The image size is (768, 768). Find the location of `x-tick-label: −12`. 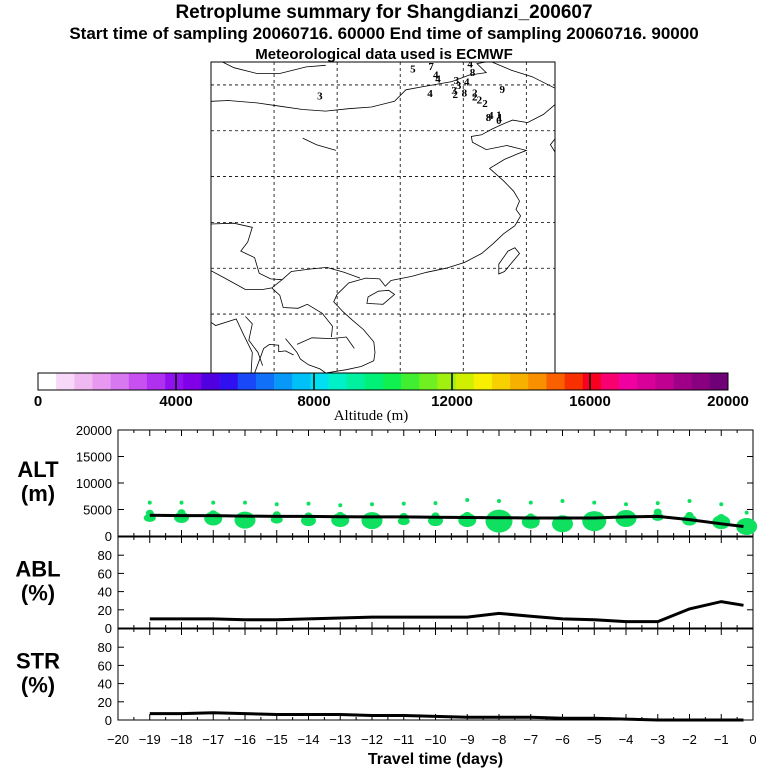

x-tick-label: −12 is located at coordinates (372, 739).